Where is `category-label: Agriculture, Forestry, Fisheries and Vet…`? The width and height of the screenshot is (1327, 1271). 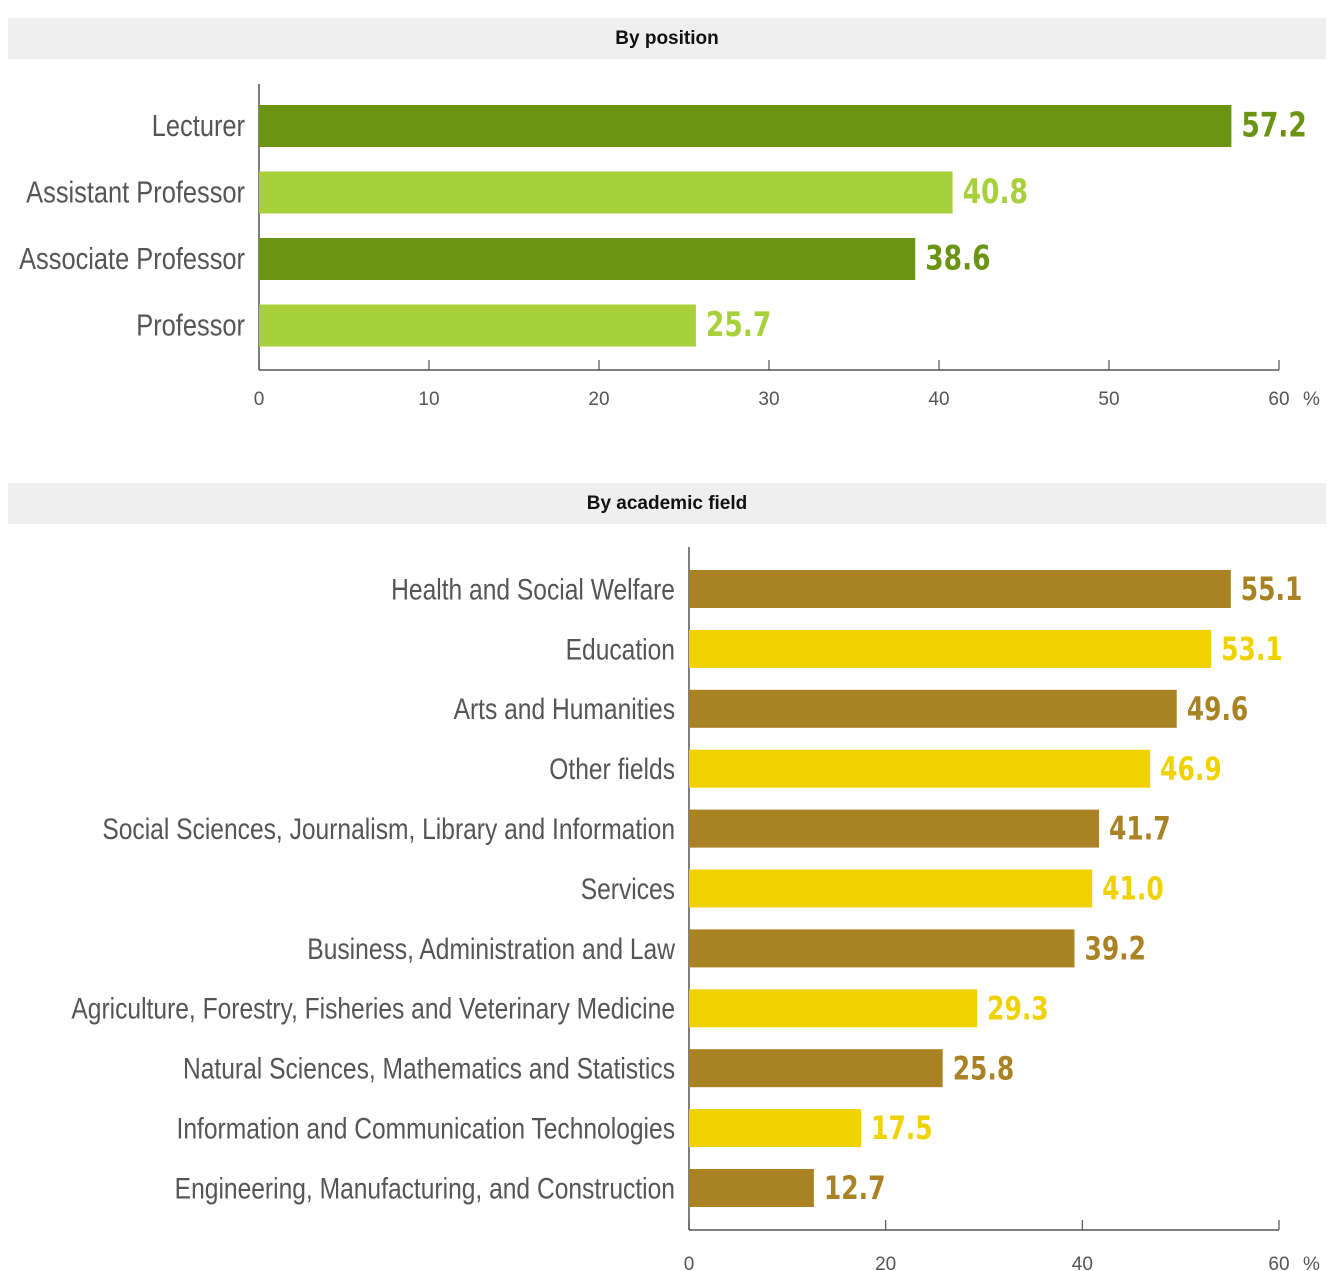 category-label: Agriculture, Forestry, Fisheries and Vet… is located at coordinates (373, 1008).